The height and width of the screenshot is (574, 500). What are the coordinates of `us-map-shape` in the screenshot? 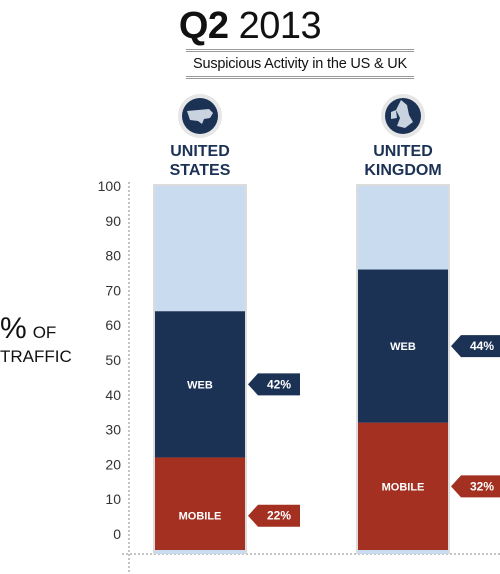 It's located at (200, 116).